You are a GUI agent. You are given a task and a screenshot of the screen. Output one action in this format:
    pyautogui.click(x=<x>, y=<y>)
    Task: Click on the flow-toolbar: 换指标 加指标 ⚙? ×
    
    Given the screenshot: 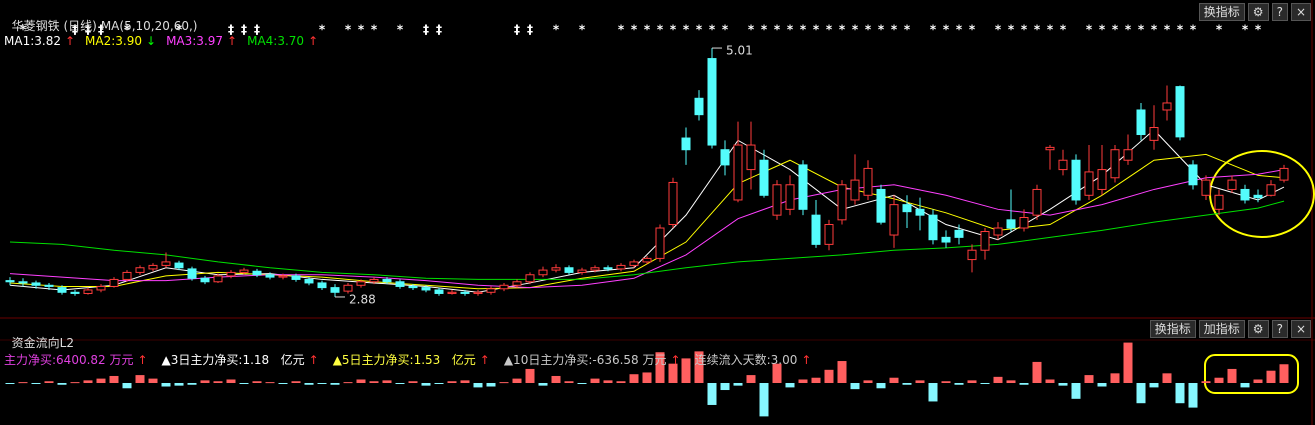 What is the action you would take?
    pyautogui.click(x=1230, y=329)
    